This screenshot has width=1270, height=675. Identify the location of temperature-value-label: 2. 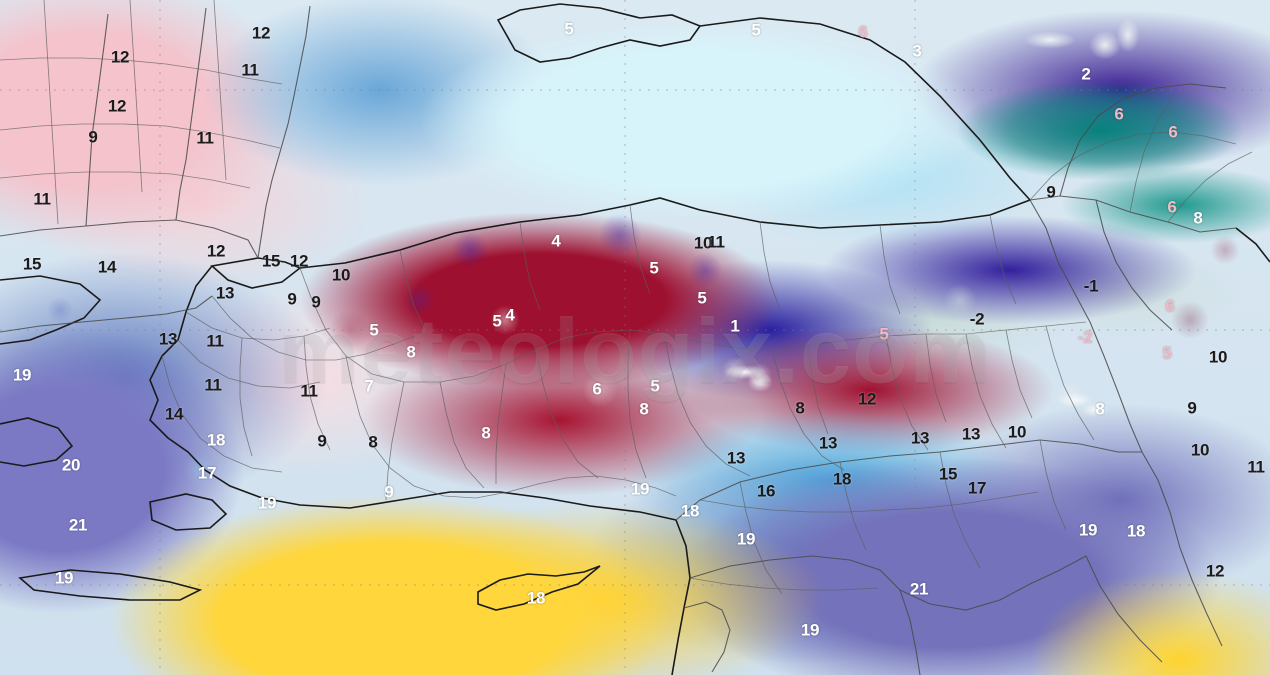
(1086, 74).